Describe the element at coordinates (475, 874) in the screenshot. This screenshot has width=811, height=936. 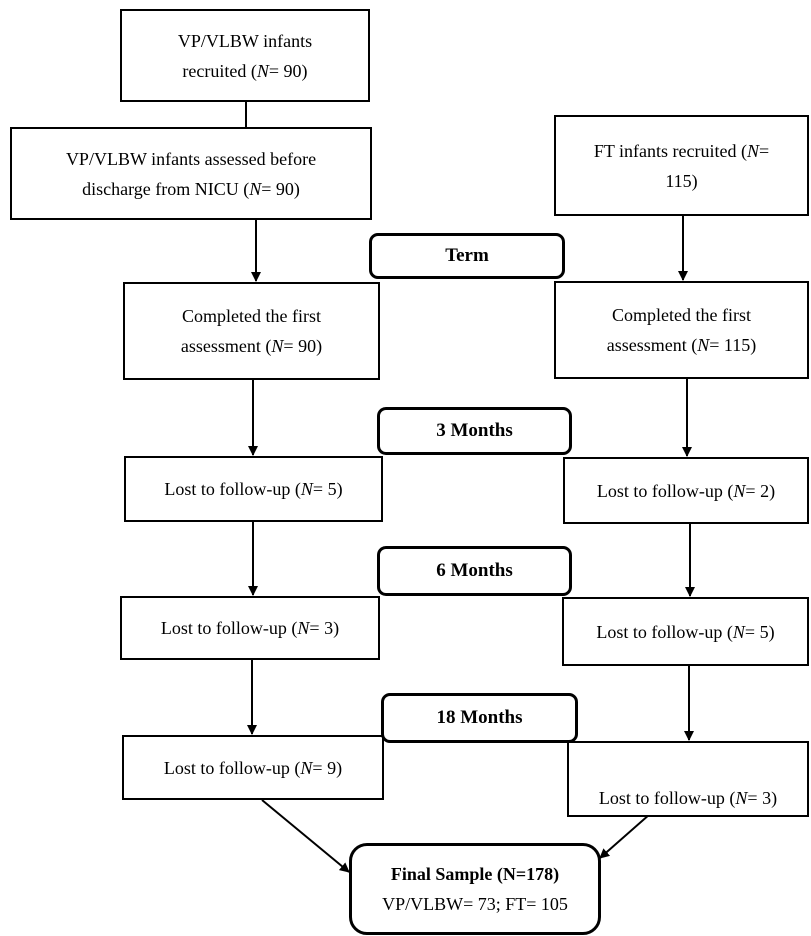
I see `final-sample-title: Final Sample (N=178)` at that location.